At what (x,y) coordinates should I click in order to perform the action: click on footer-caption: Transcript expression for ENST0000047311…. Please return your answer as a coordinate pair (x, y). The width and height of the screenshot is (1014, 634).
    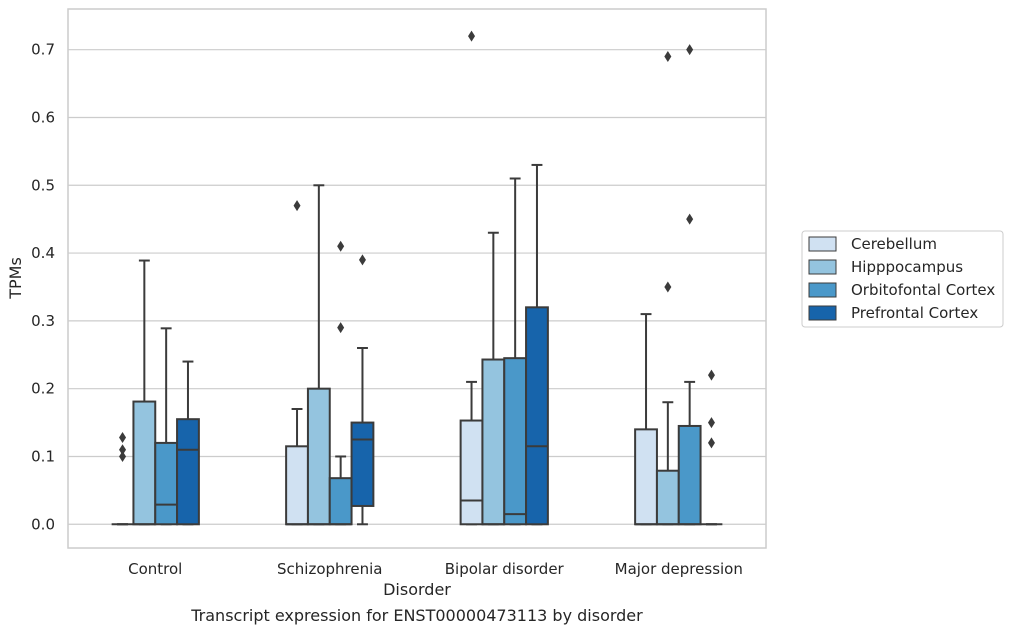
    Looking at the image, I should click on (417, 615).